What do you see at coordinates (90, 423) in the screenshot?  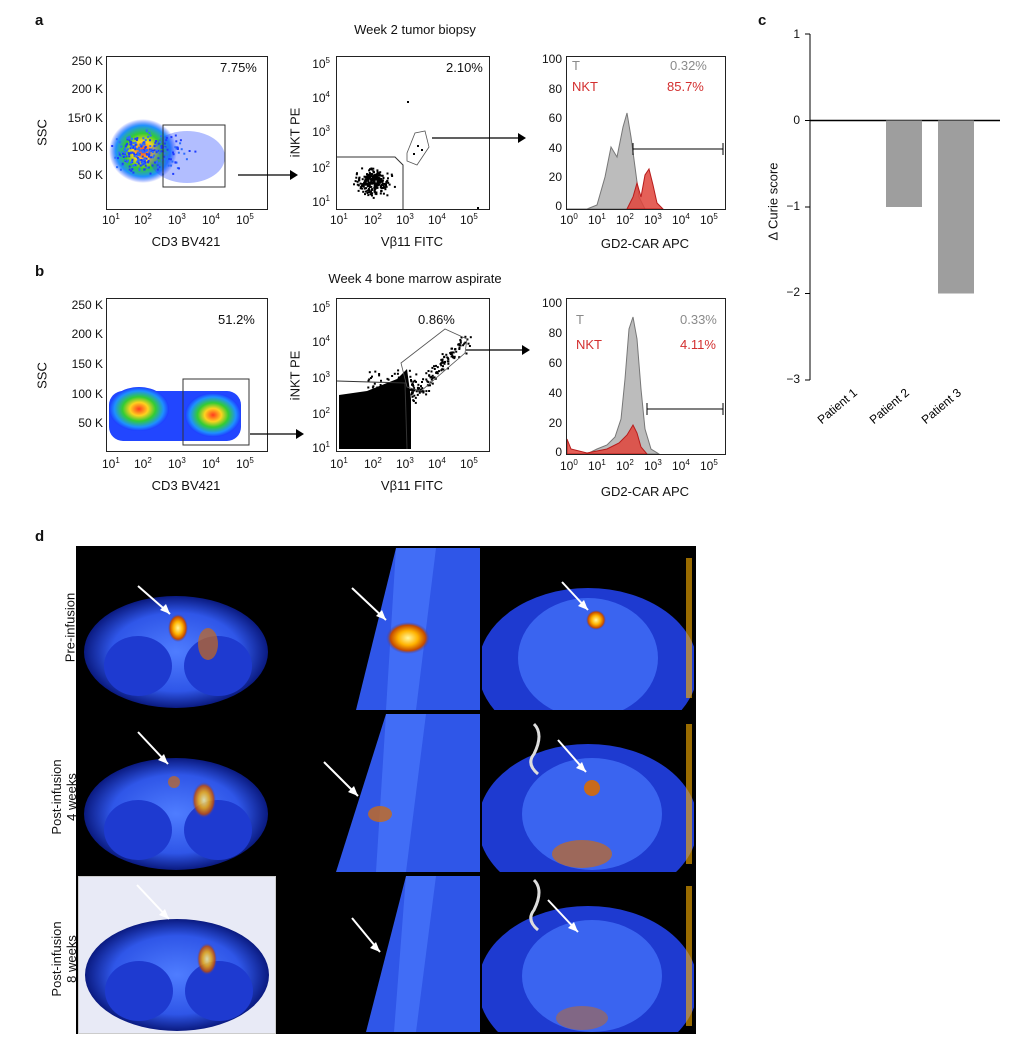 I see `y-tick: 50 K` at bounding box center [90, 423].